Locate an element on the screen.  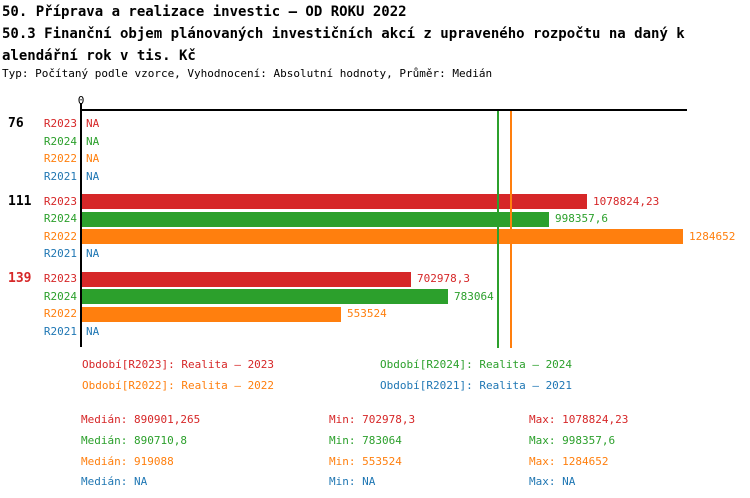
group-label: 111 is located at coordinates (20, 201).